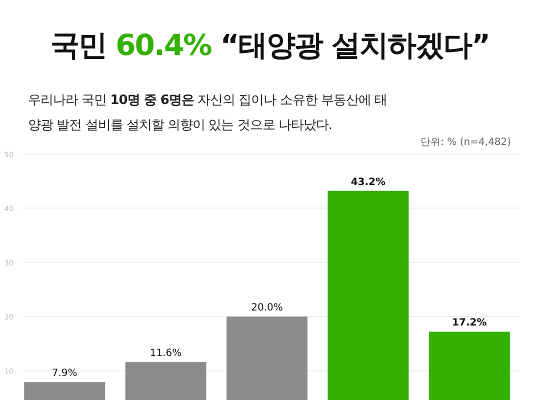  Describe the element at coordinates (469, 323) in the screenshot. I see `data-label: 17.2%` at that location.